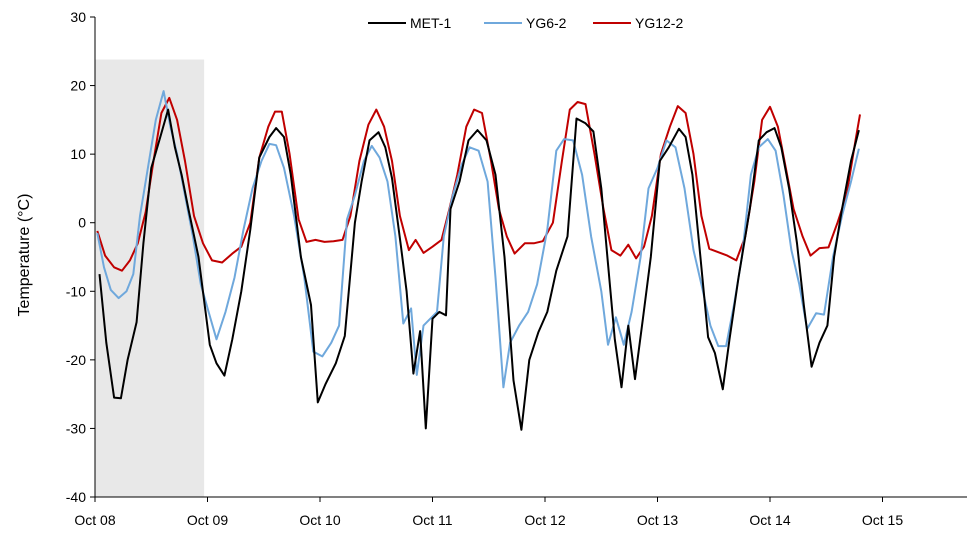 This screenshot has height=534, width=977. What do you see at coordinates (657, 520) in the screenshot?
I see `x-tick-label: Oct 13` at bounding box center [657, 520].